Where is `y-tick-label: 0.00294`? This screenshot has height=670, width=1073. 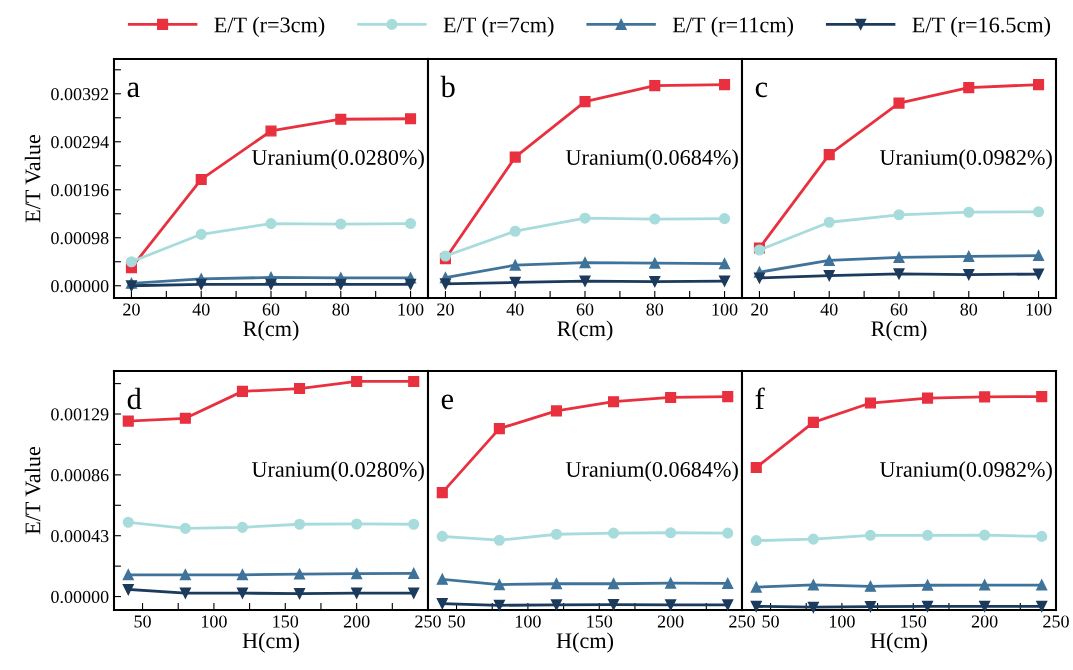 y-tick-label: 0.00294 is located at coordinates (80, 142).